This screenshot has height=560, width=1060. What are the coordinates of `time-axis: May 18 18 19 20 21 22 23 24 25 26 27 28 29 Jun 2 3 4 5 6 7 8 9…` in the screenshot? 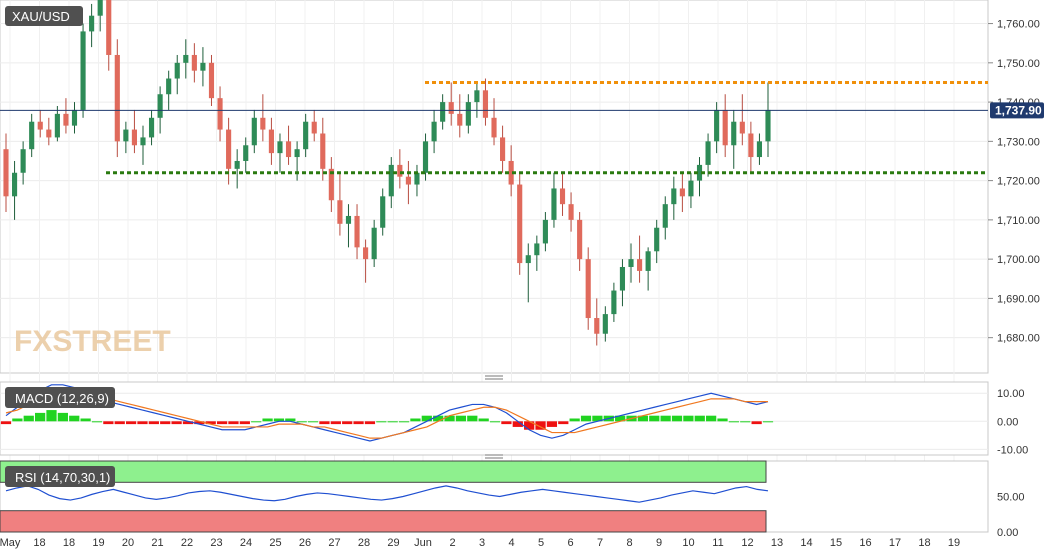 It's located at (480, 543).